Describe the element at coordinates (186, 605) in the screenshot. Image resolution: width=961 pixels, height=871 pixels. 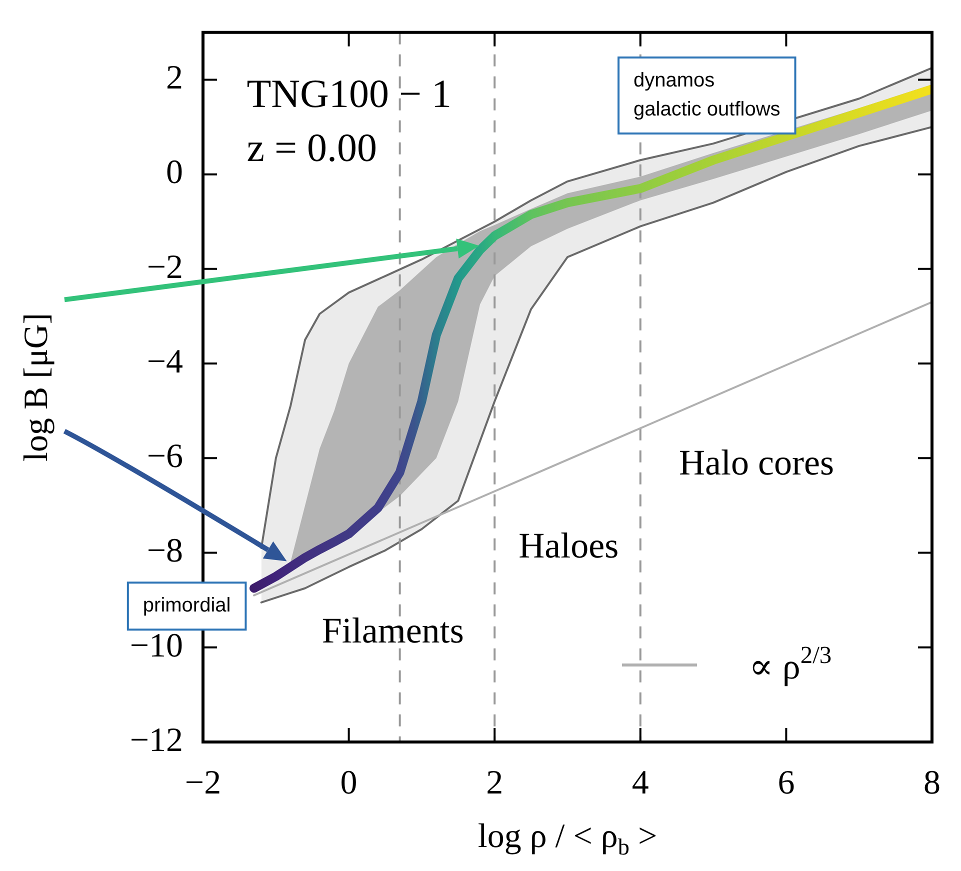
I see `annotation: primordial` at that location.